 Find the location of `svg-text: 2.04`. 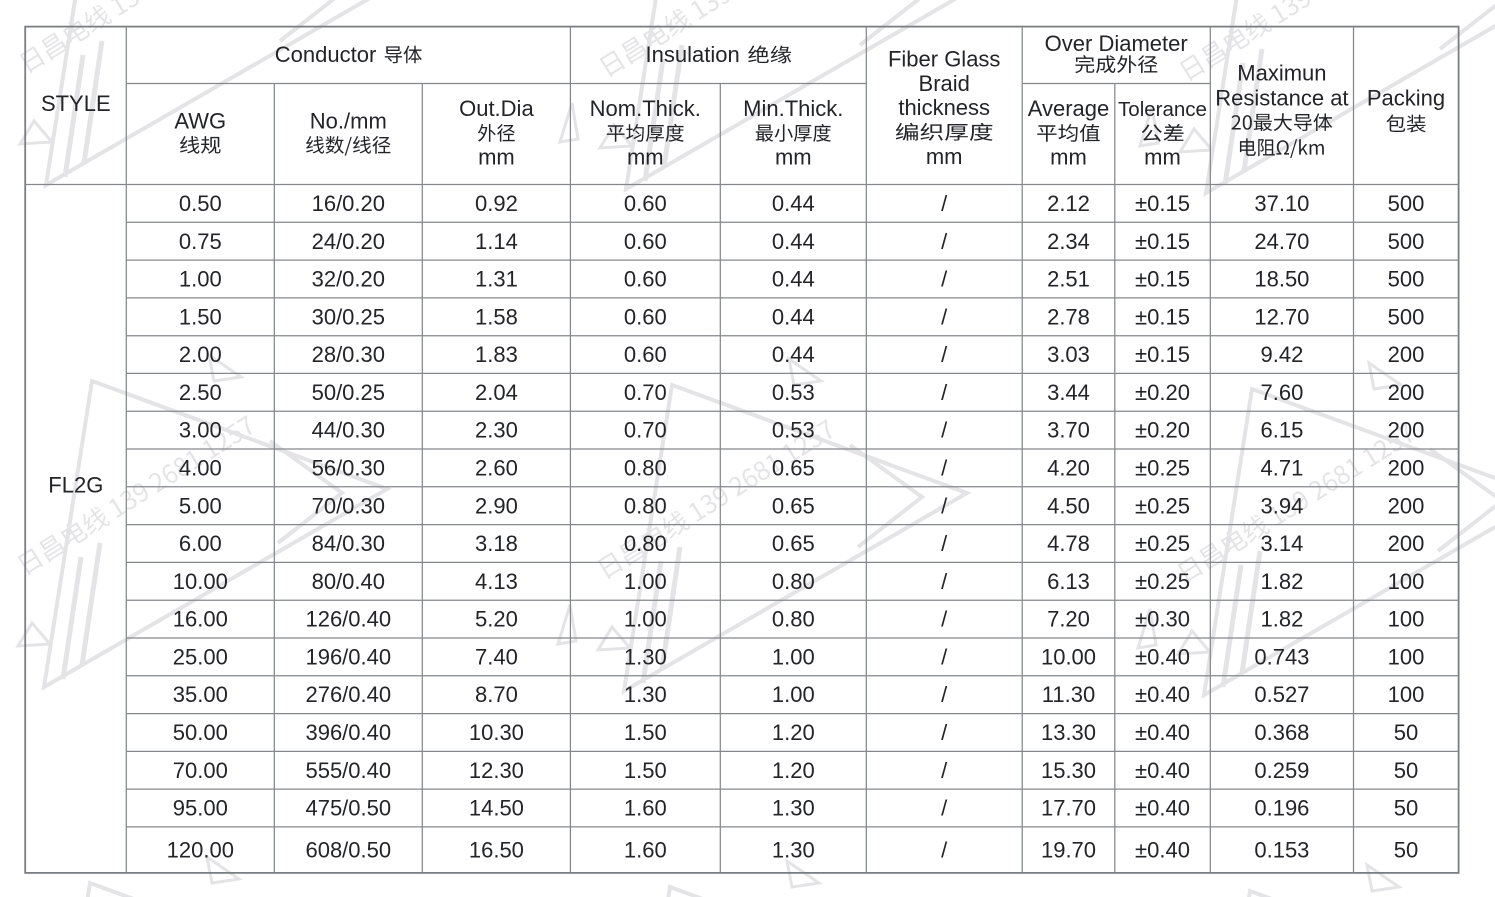

svg-text: 2.04 is located at coordinates (496, 392).